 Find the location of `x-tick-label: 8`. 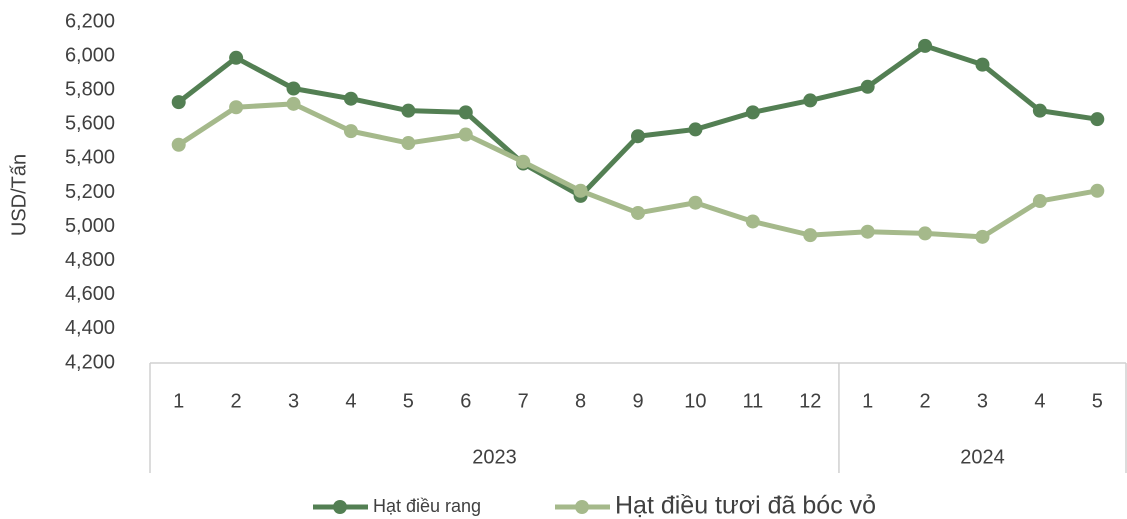

x-tick-label: 8 is located at coordinates (580, 401).